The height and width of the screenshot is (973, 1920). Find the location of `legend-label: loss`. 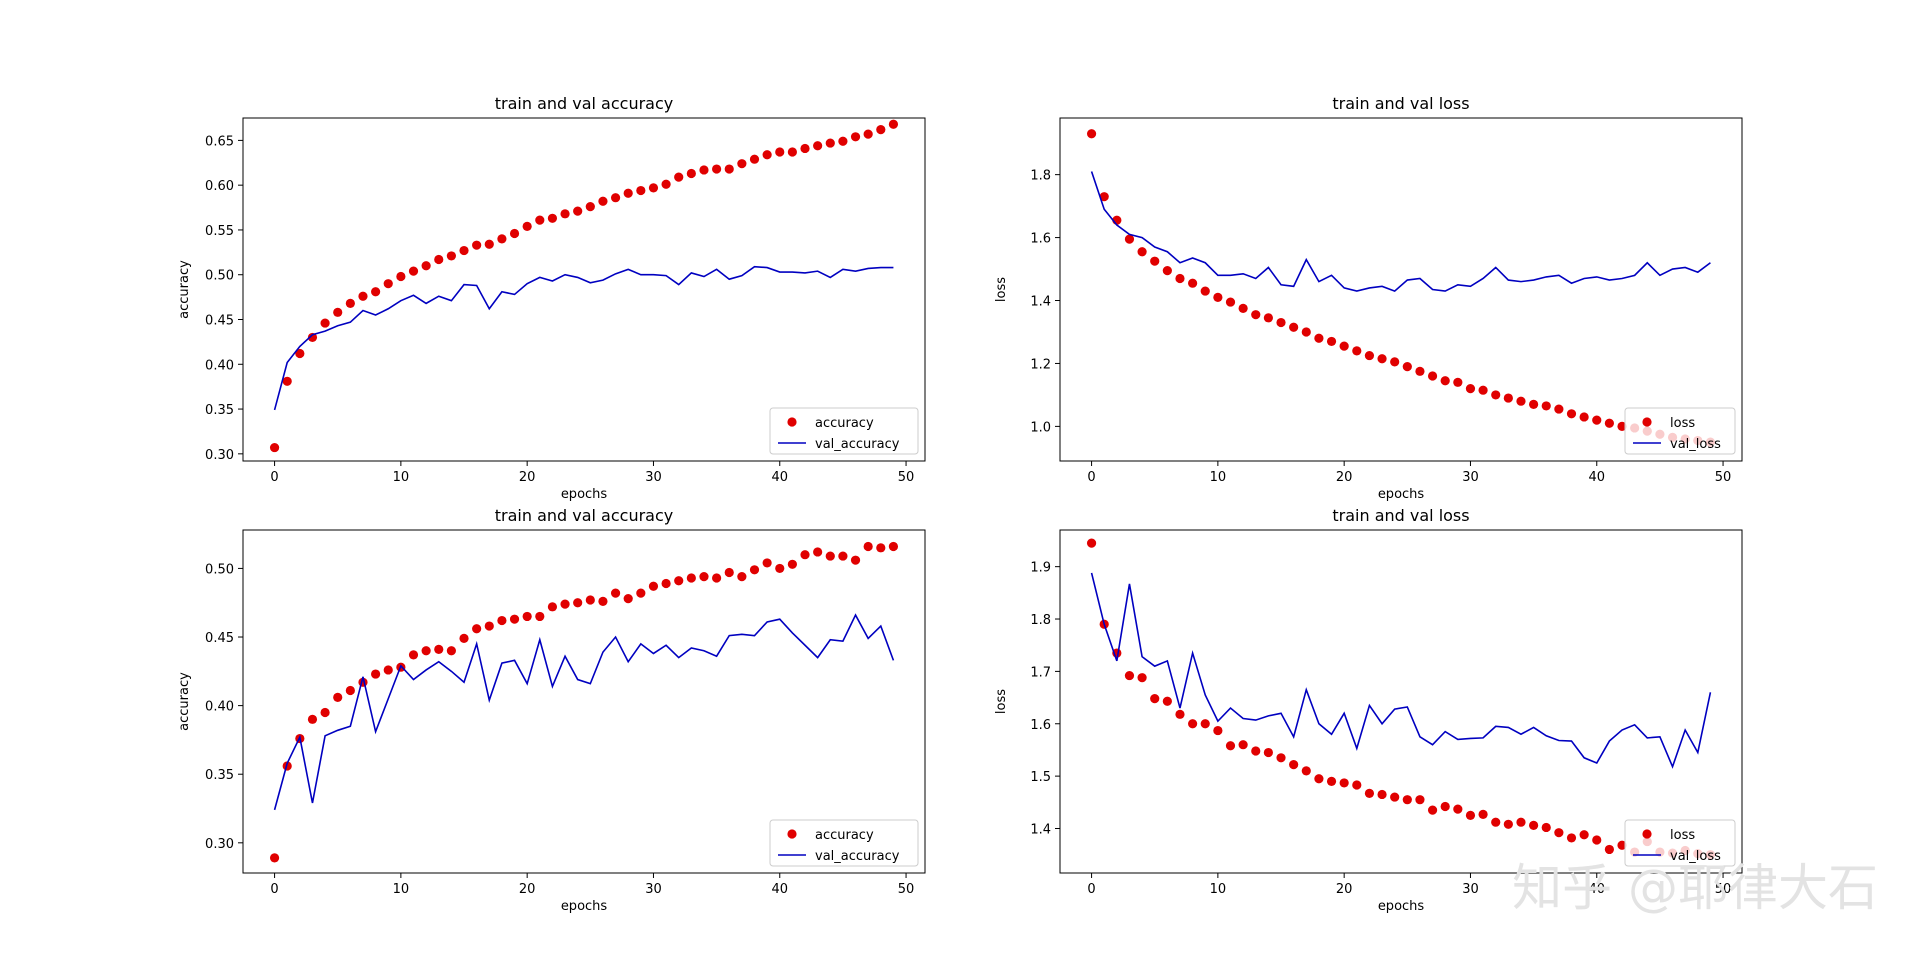

legend-label: loss is located at coordinates (1682, 423).